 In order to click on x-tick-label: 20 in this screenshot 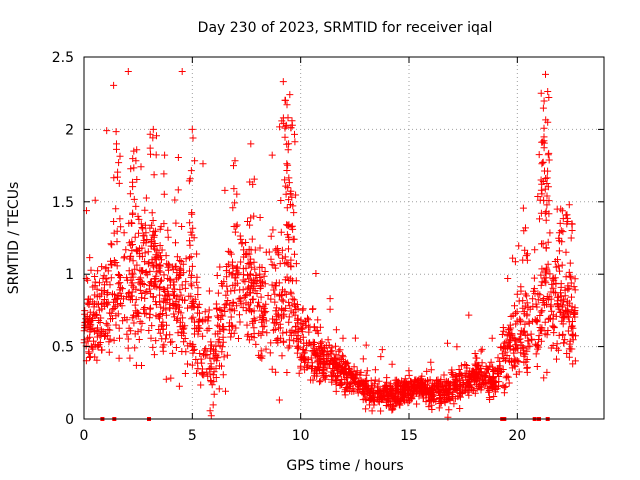, I will do `click(517, 436)`.